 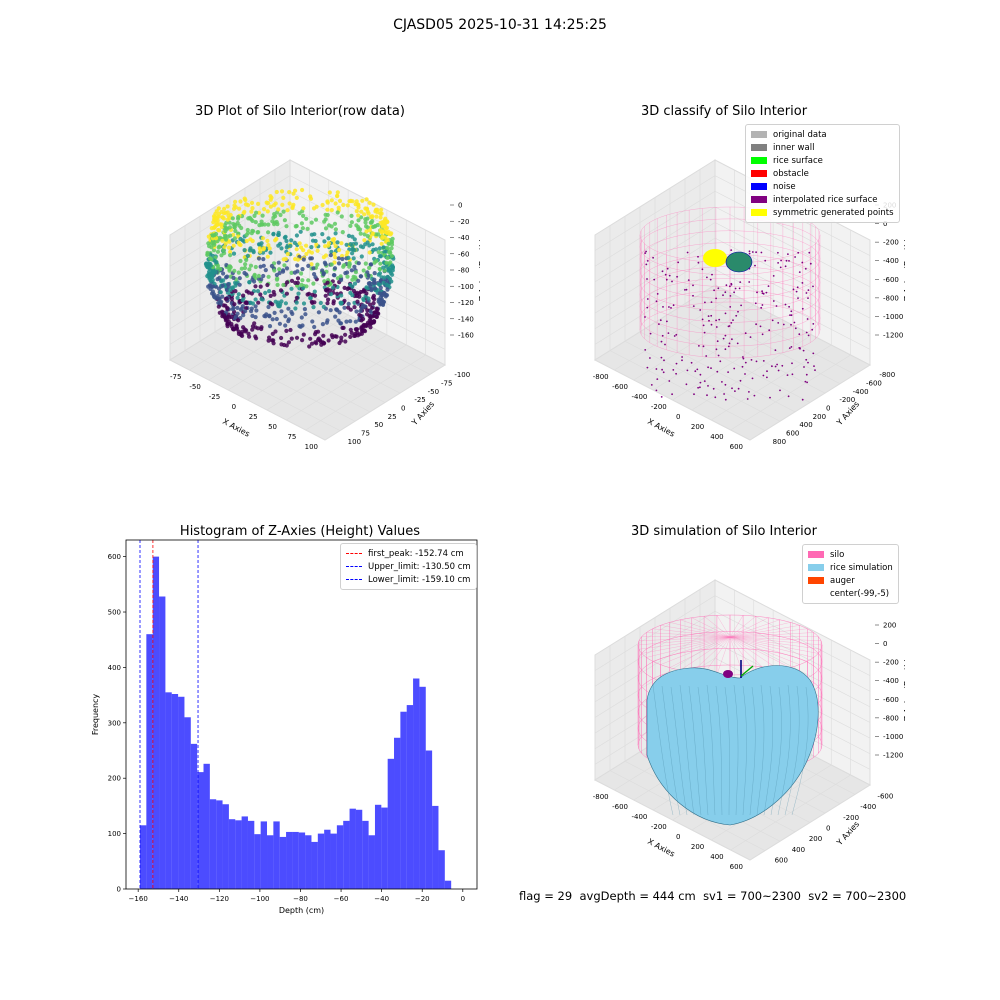 I want to click on legend-label: obstacle, so click(x=791, y=173).